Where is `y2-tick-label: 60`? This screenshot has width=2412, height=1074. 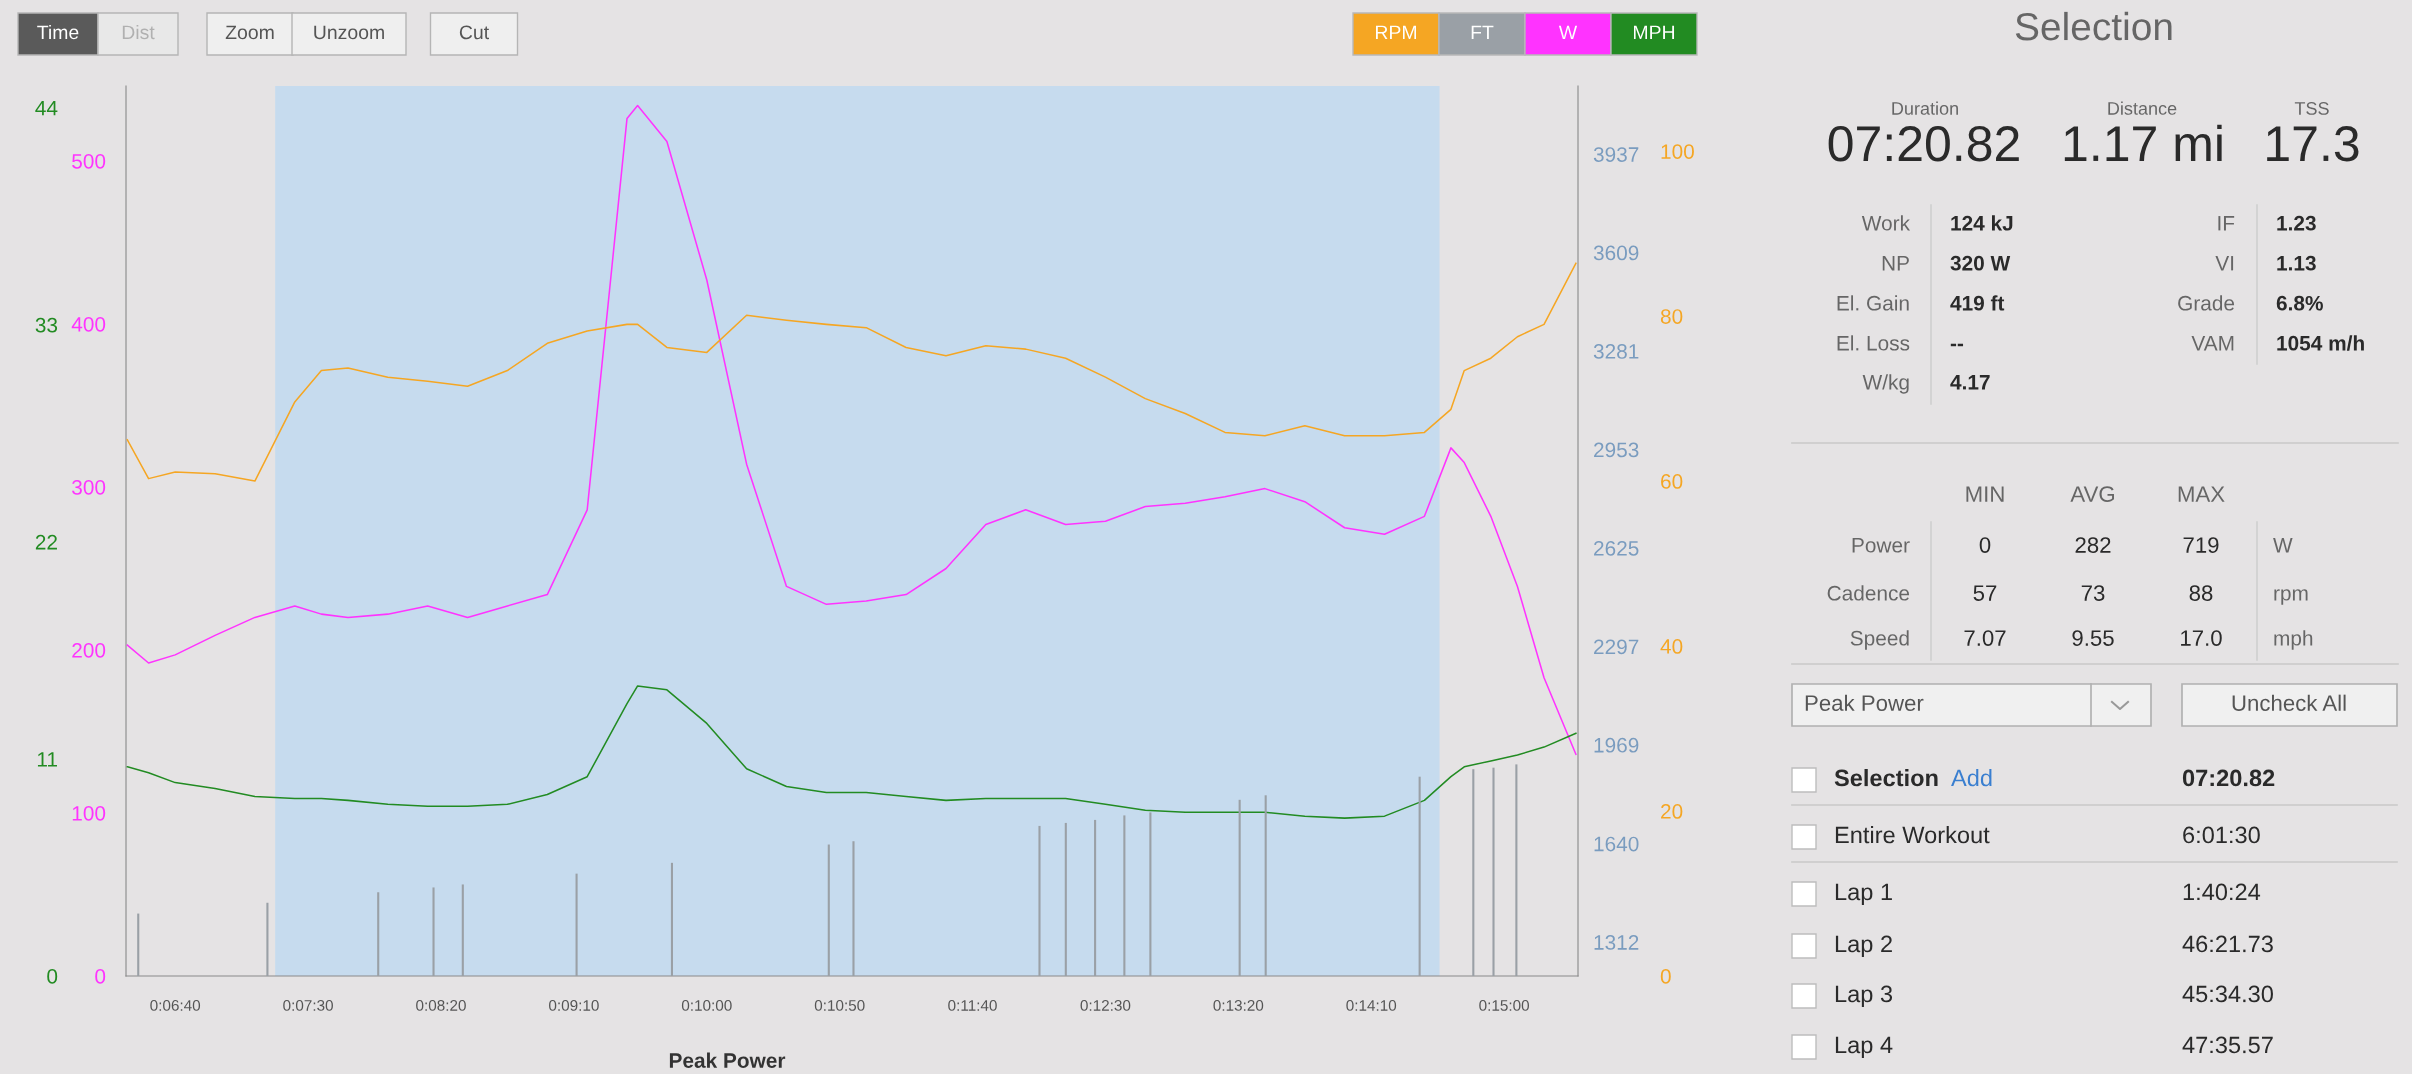 y2-tick-label: 60 is located at coordinates (1672, 481).